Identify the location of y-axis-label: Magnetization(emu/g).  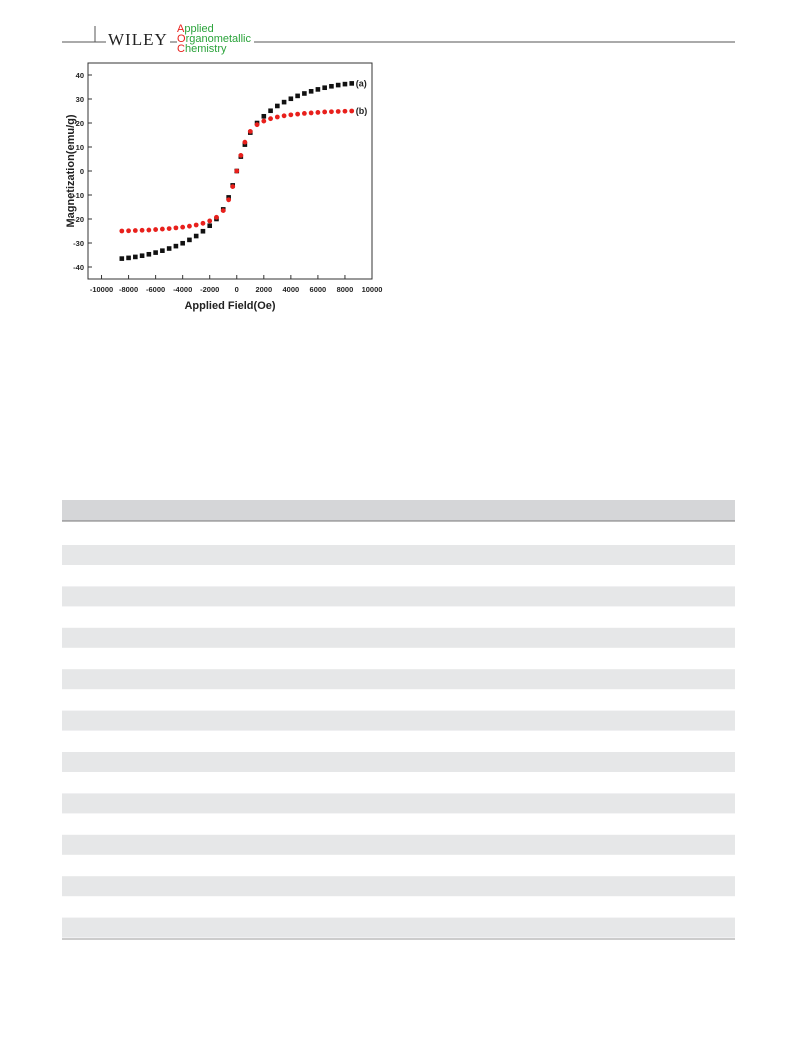
(71, 170).